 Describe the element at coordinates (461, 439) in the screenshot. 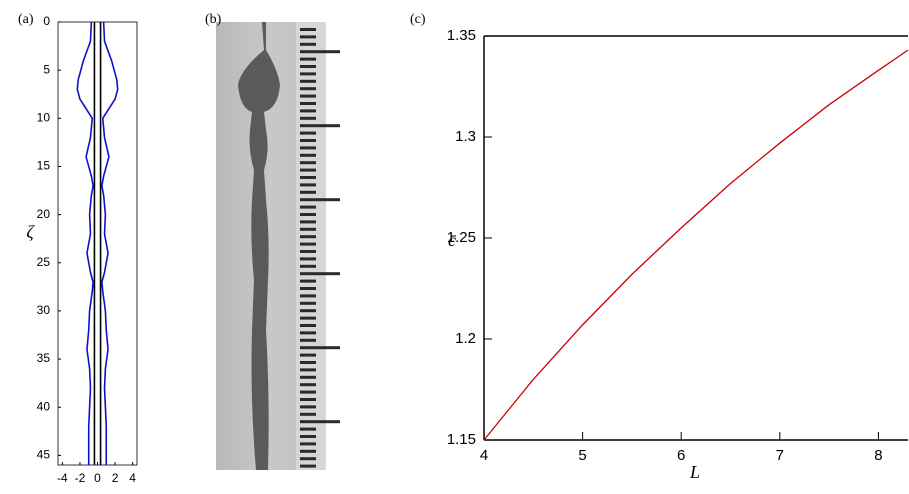

I see `y-tick-label: 1.15` at that location.